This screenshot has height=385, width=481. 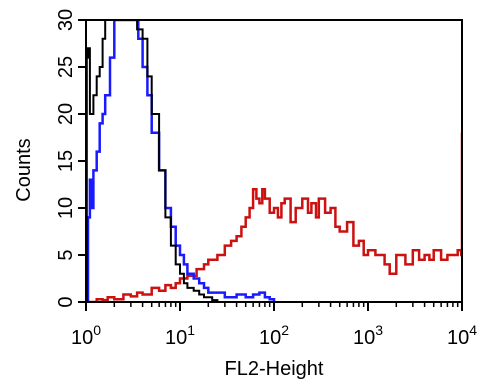 I want to click on x-axis: 10⁰ 10¹ 10² 10³ 10⁴, so click(x=274, y=325).